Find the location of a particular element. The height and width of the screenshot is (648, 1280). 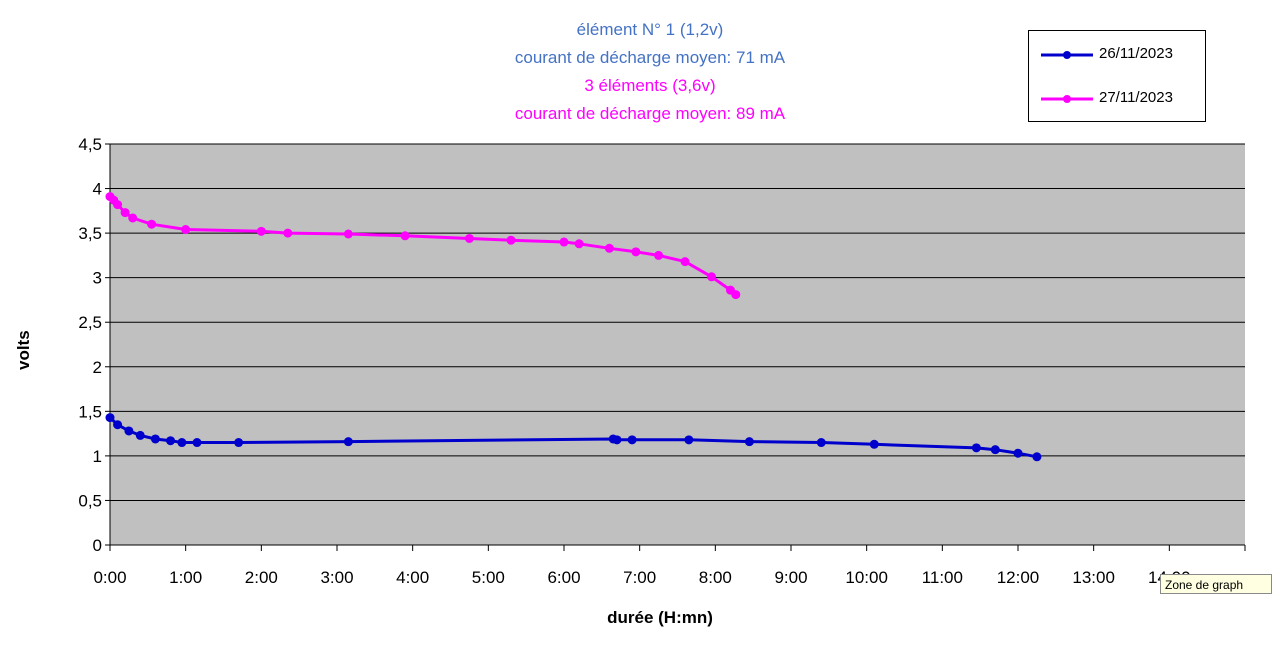

x-tick-label: 5:00 is located at coordinates (488, 577).